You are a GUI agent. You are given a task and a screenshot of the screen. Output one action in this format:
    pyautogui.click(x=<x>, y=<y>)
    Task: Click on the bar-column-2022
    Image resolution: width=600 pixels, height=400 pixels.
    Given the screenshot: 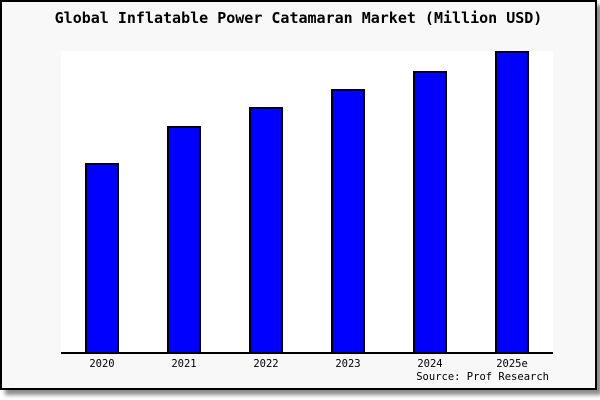 What is the action you would take?
    pyautogui.click(x=266, y=201)
    